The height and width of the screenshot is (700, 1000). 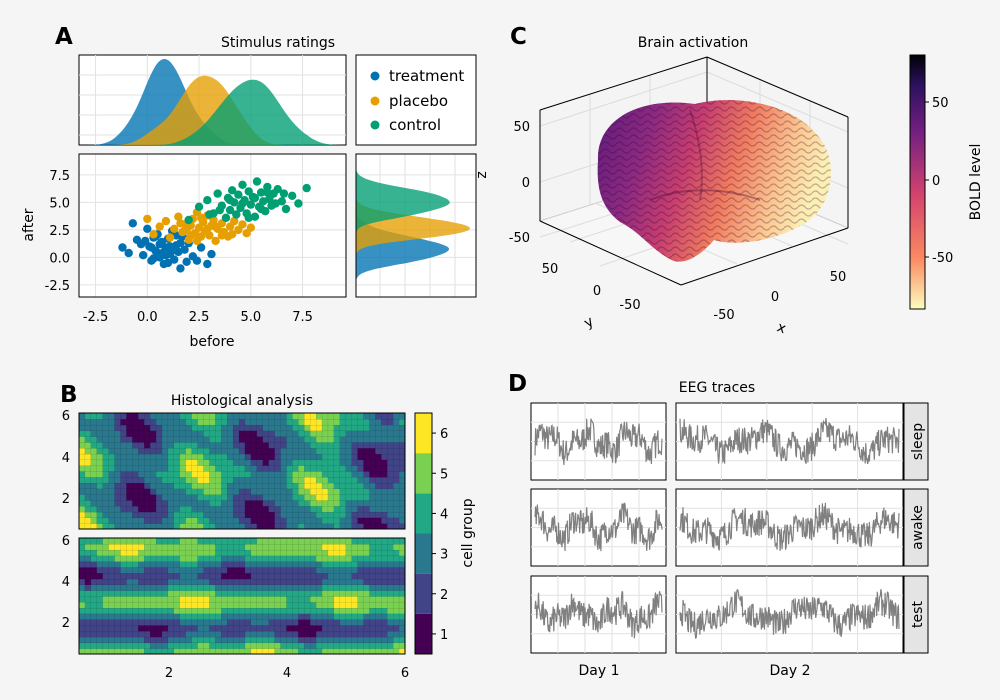 I want to click on tick-label: 3, so click(x=444, y=555).